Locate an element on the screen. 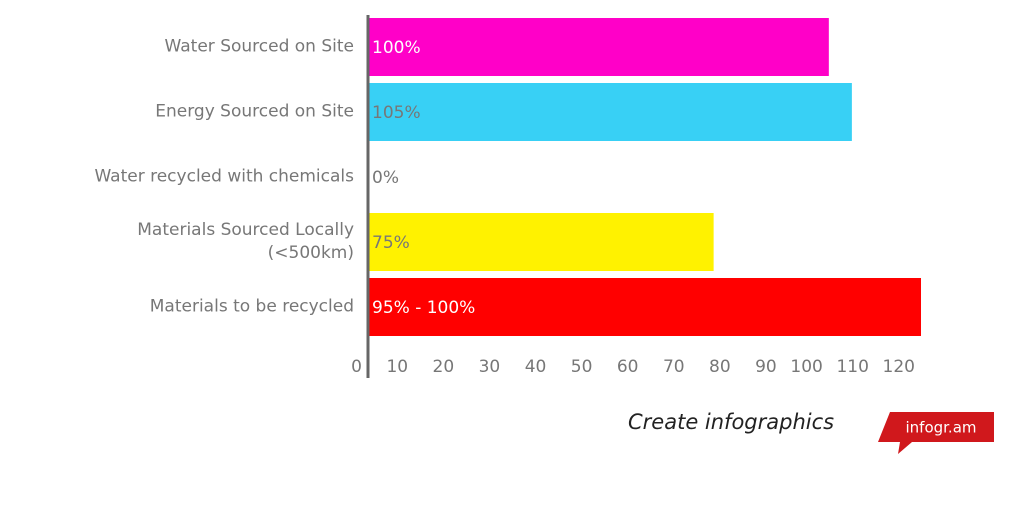 The height and width of the screenshot is (512, 1024). value-label: 95% - 100% is located at coordinates (423, 308).